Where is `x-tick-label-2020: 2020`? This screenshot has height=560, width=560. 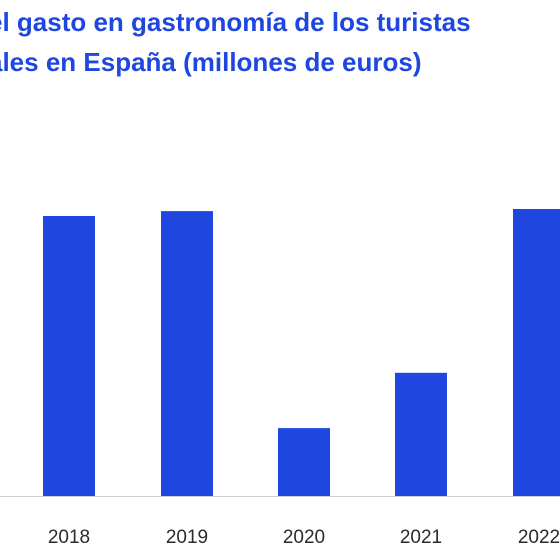
x-tick-label-2020: 2020 is located at coordinates (304, 537).